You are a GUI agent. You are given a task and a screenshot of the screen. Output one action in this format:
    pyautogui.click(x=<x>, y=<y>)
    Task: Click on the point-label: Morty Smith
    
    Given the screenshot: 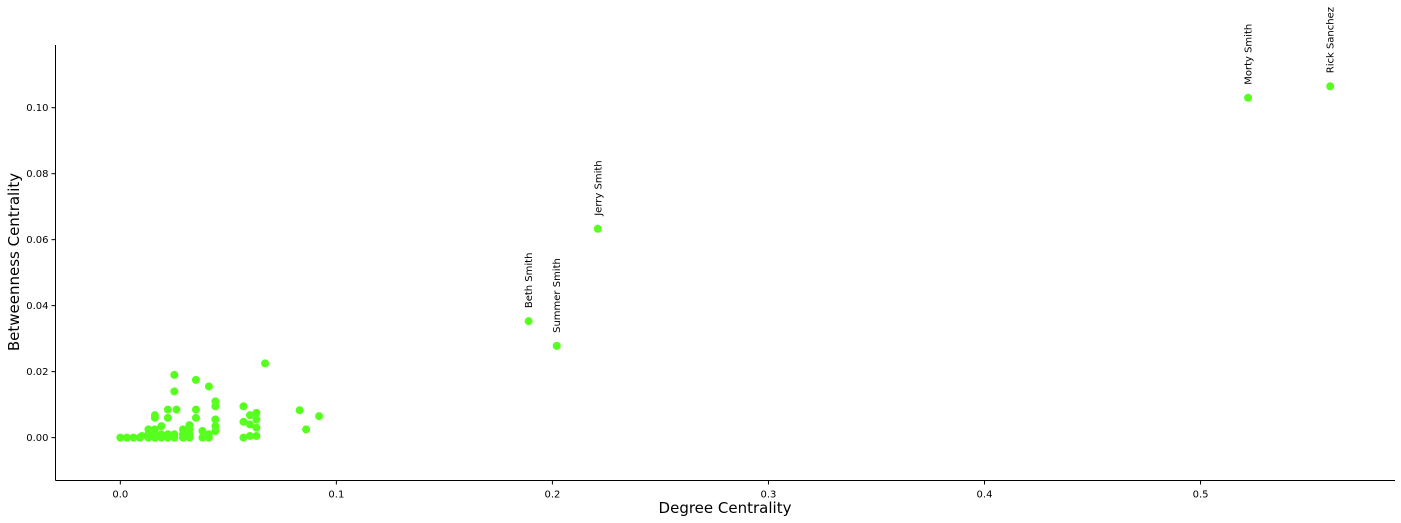 What is the action you would take?
    pyautogui.click(x=1249, y=54)
    